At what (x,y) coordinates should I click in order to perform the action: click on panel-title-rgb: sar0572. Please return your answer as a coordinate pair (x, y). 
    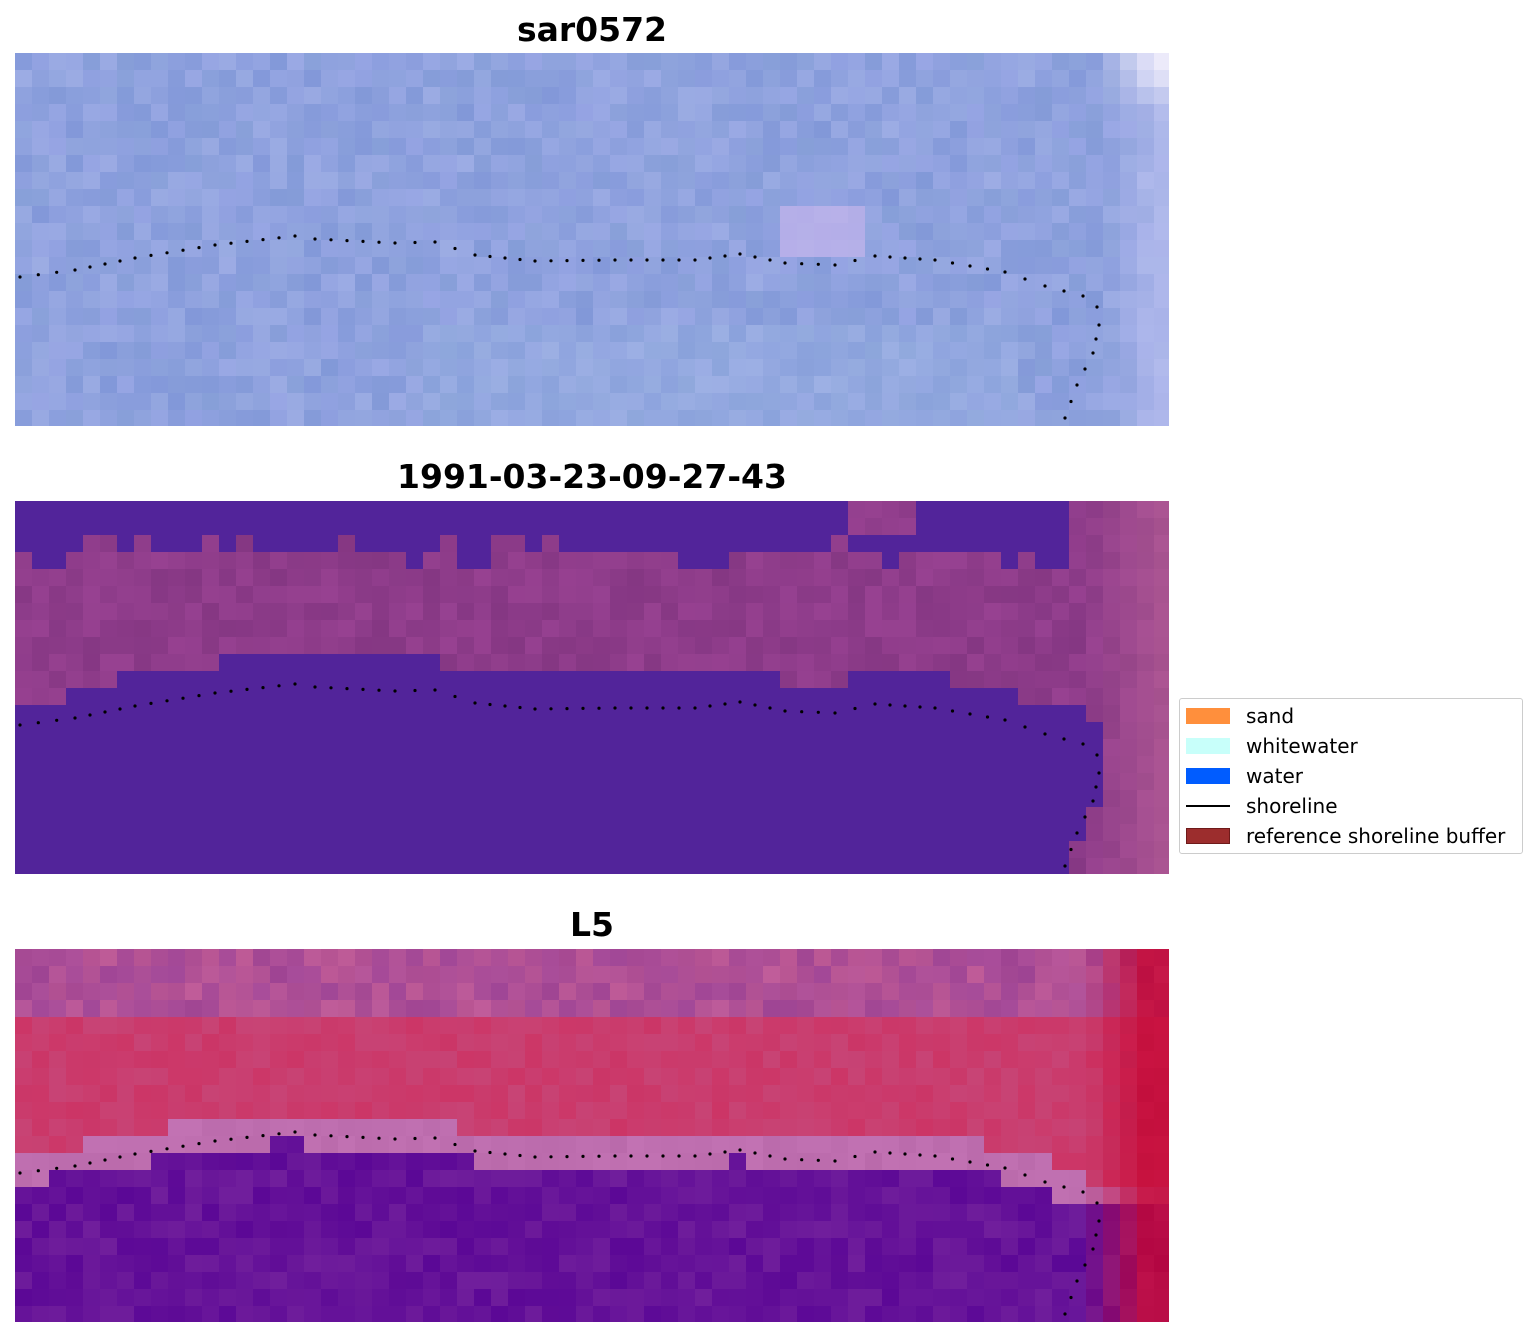
    Looking at the image, I should click on (592, 29).